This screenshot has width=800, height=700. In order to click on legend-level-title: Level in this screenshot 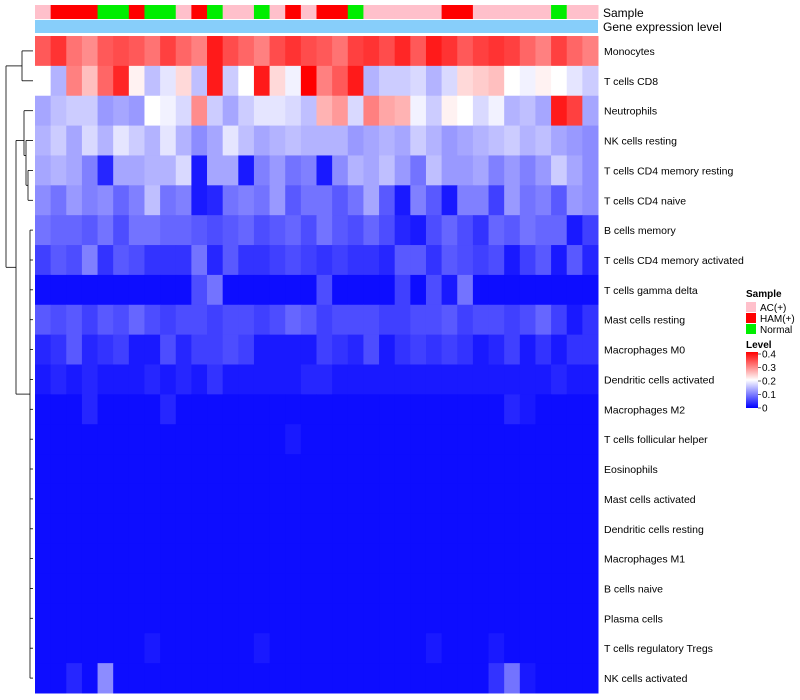, I will do `click(759, 345)`.